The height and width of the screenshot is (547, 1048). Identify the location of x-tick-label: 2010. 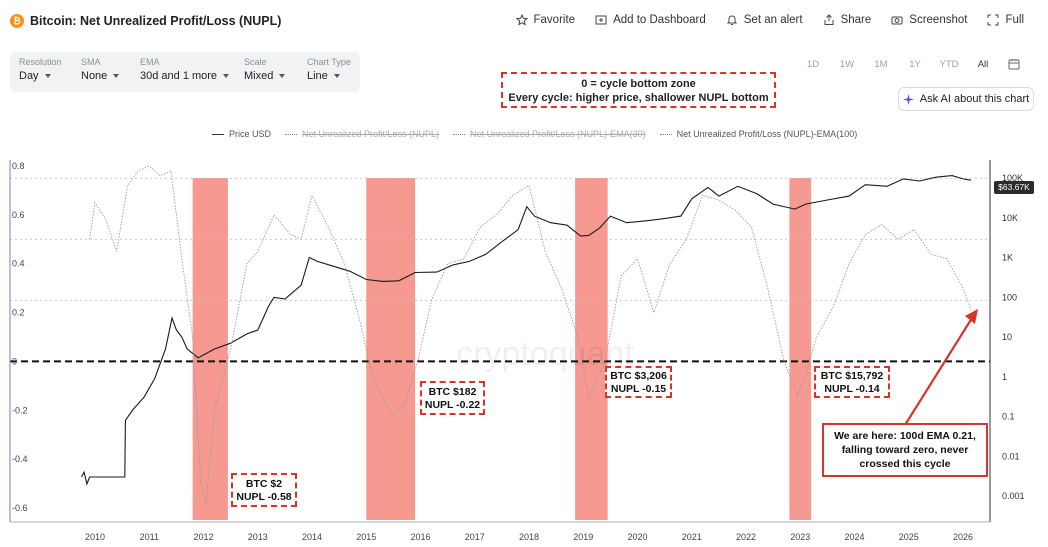
(95, 537).